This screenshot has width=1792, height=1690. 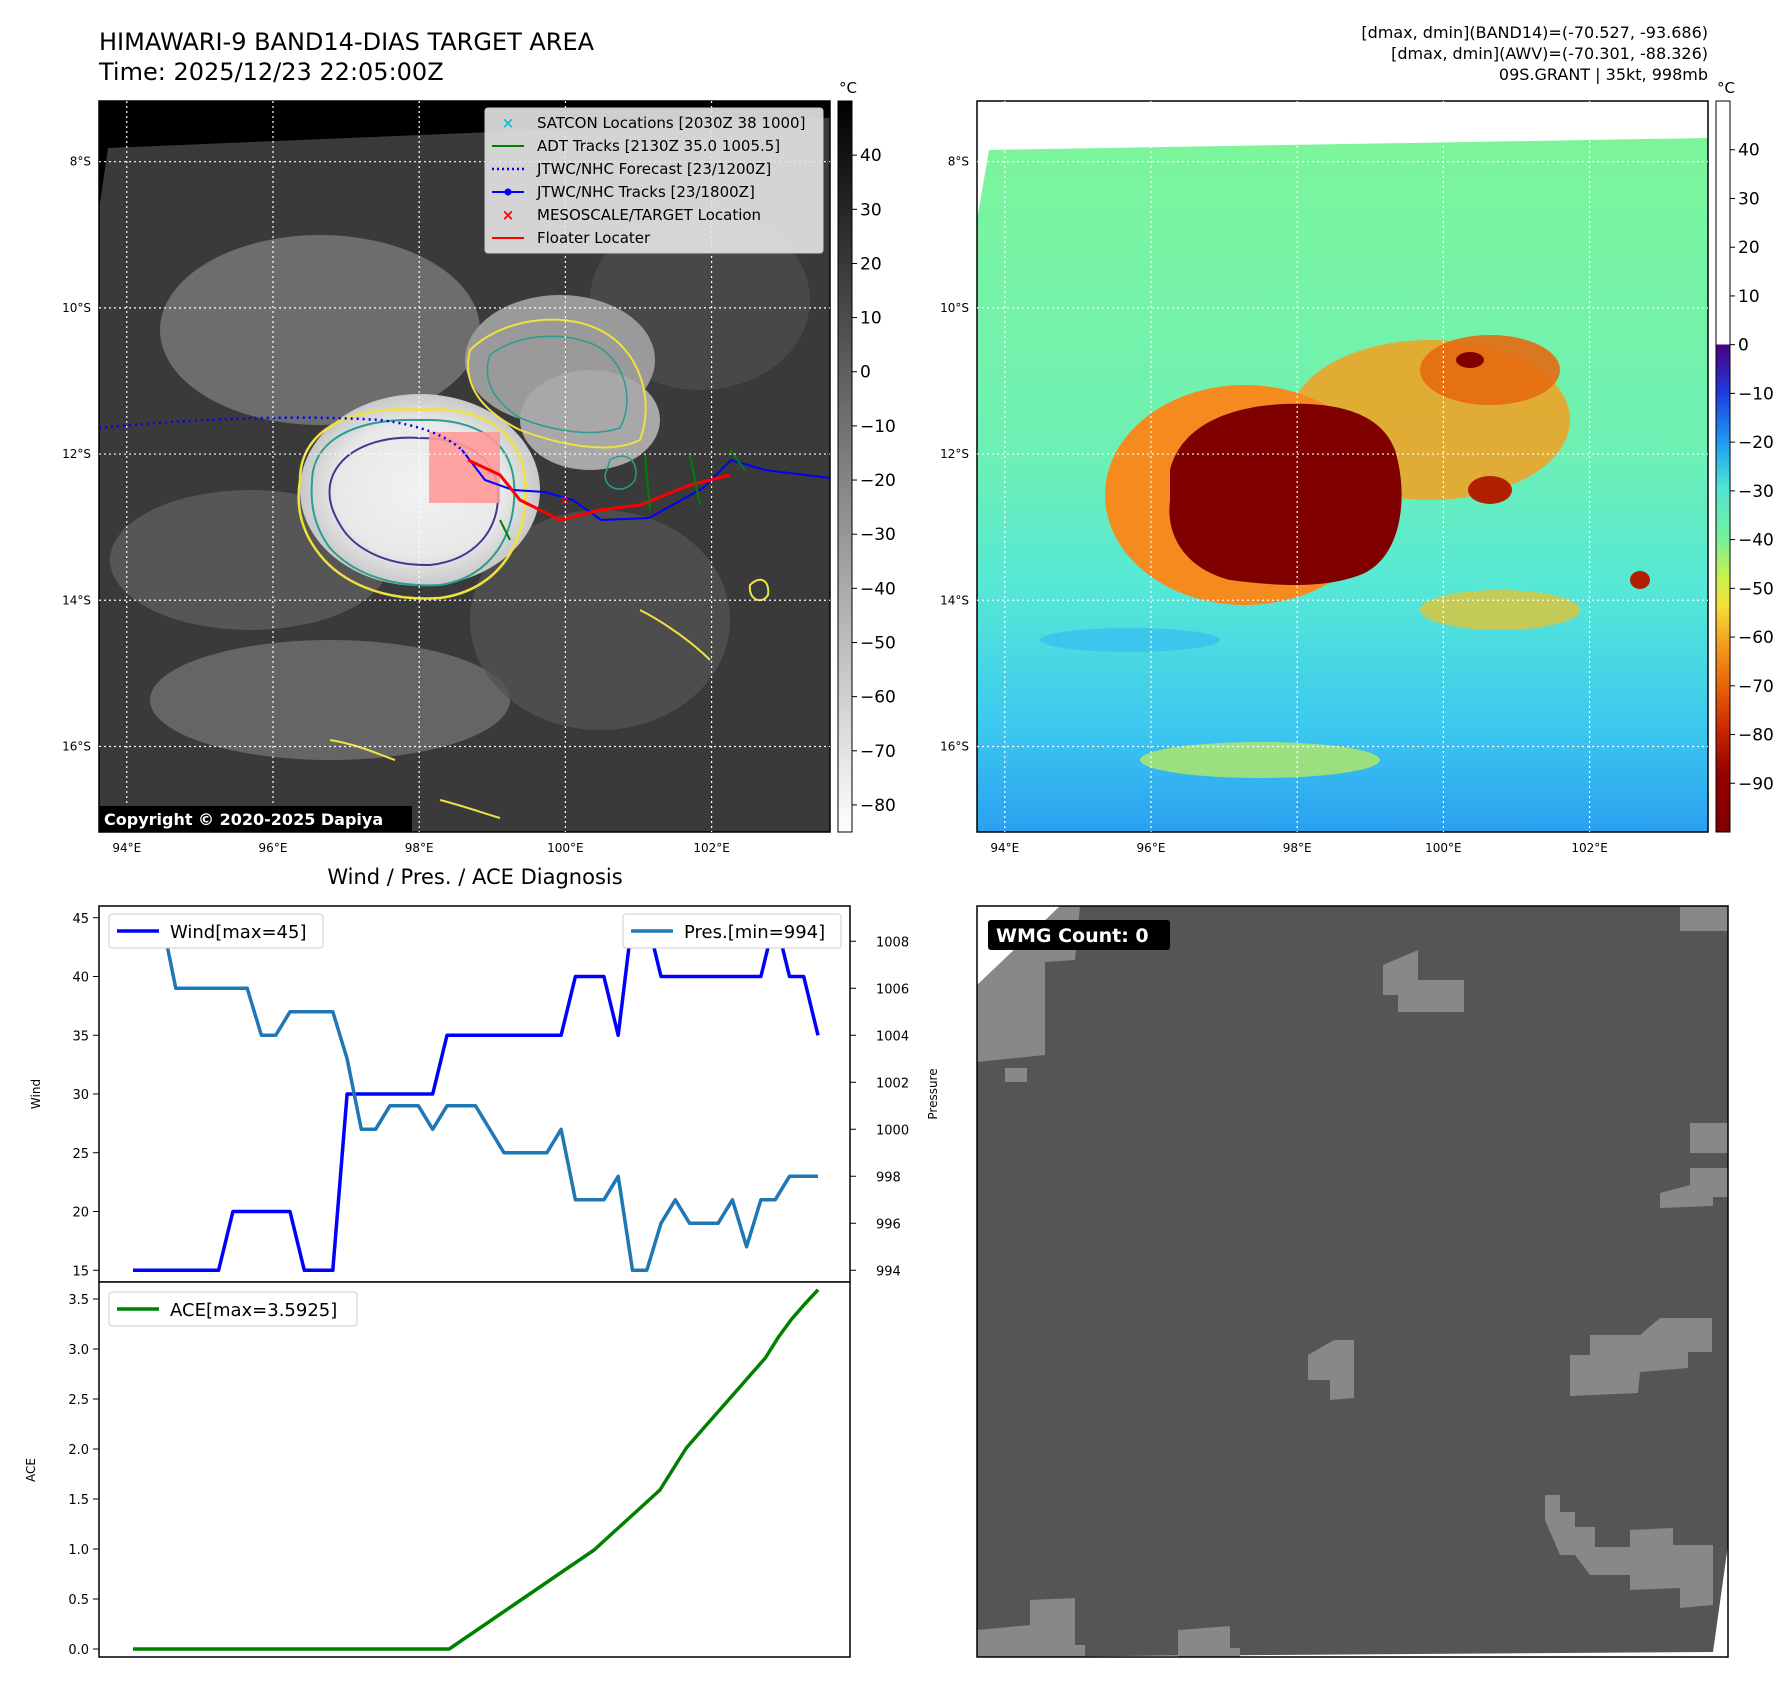 I want to click on info-line3: 09S.GRANT | 35kt, 998mb, so click(x=1603, y=74).